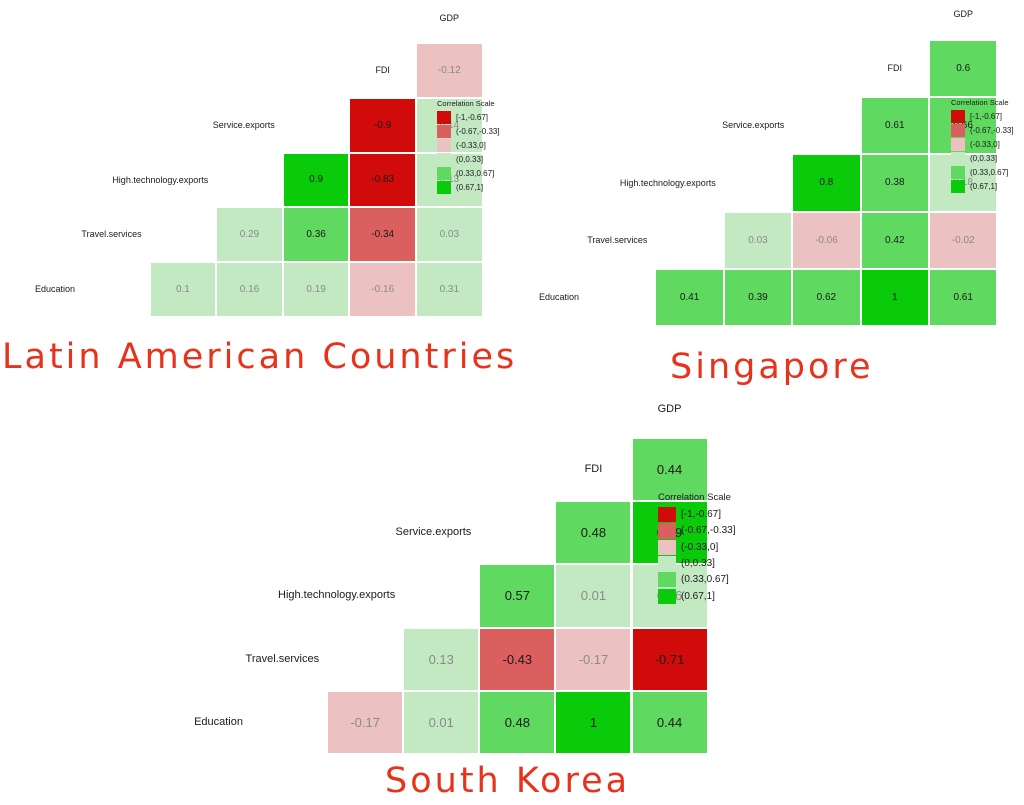 The height and width of the screenshot is (805, 1024). What do you see at coordinates (963, 297) in the screenshot?
I see `heatmap-cell-education-gdp: 0.61` at bounding box center [963, 297].